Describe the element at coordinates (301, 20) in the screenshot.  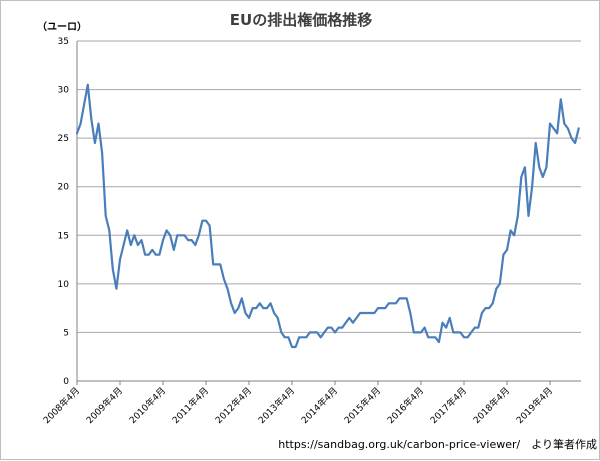
I see `chart-title: EUの排出権価格推移` at that location.